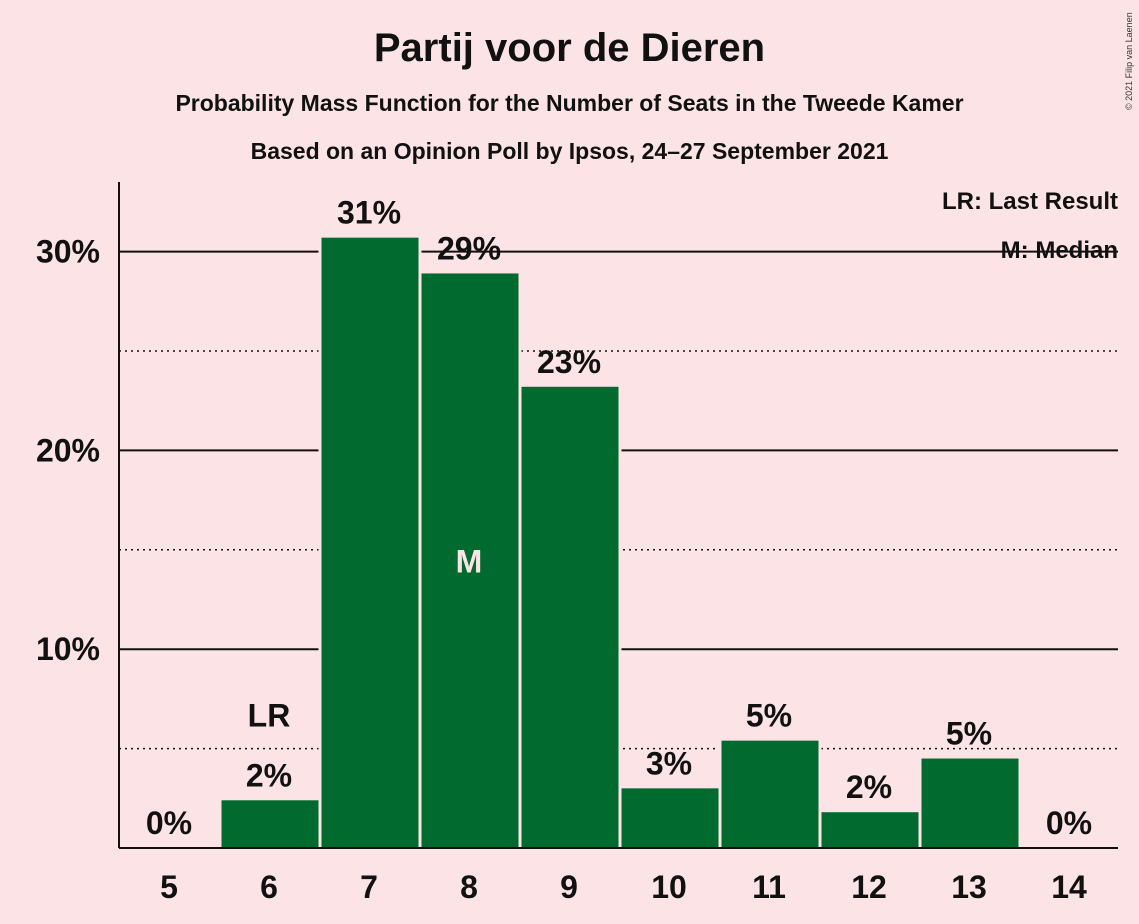 This screenshot has height=924, width=1139. Describe the element at coordinates (68, 649) in the screenshot. I see `y-tick-label: 10%` at that location.